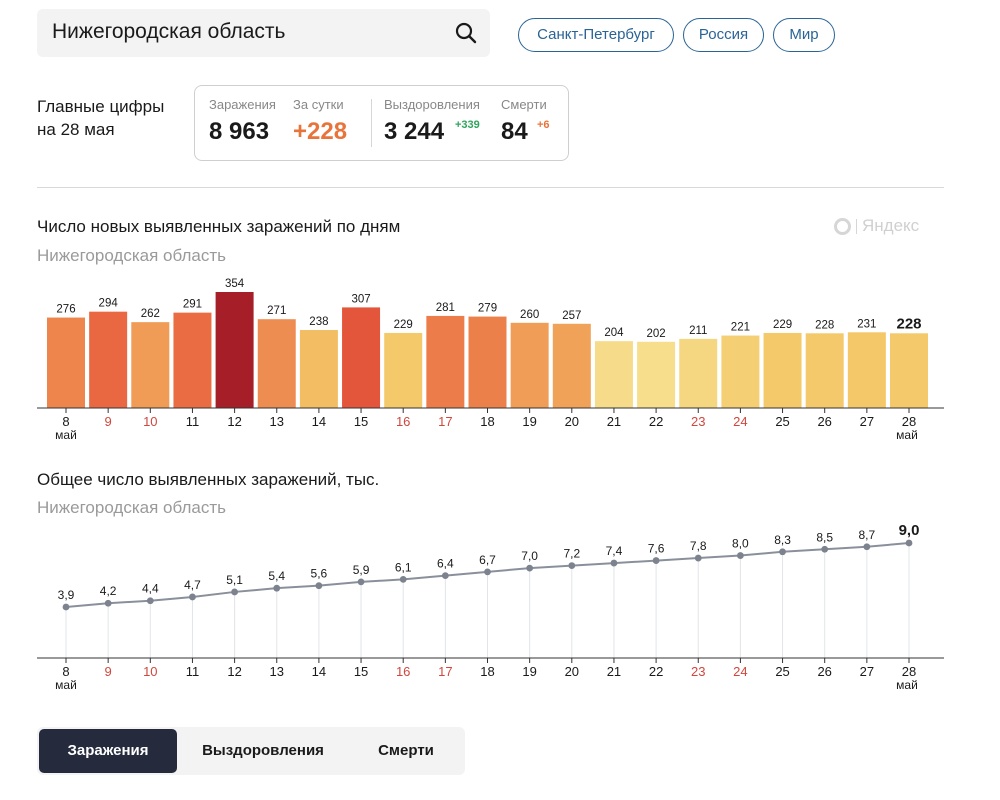  Describe the element at coordinates (277, 671) in the screenshot. I see `x-tick-label: 13` at that location.